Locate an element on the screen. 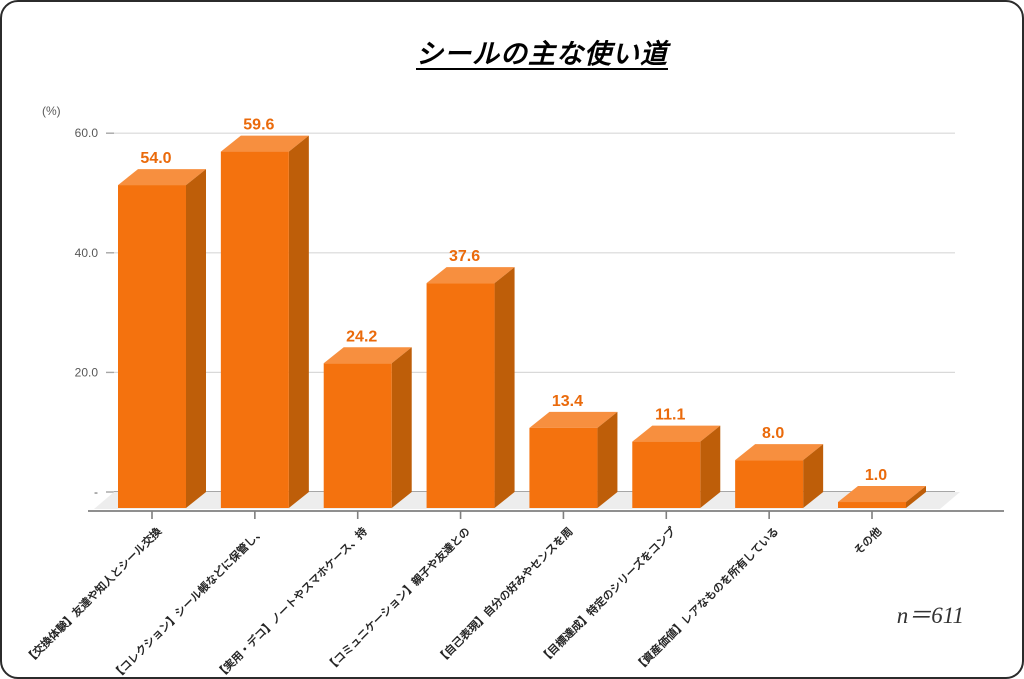  y-axis-unit-label: (%) is located at coordinates (51, 111).